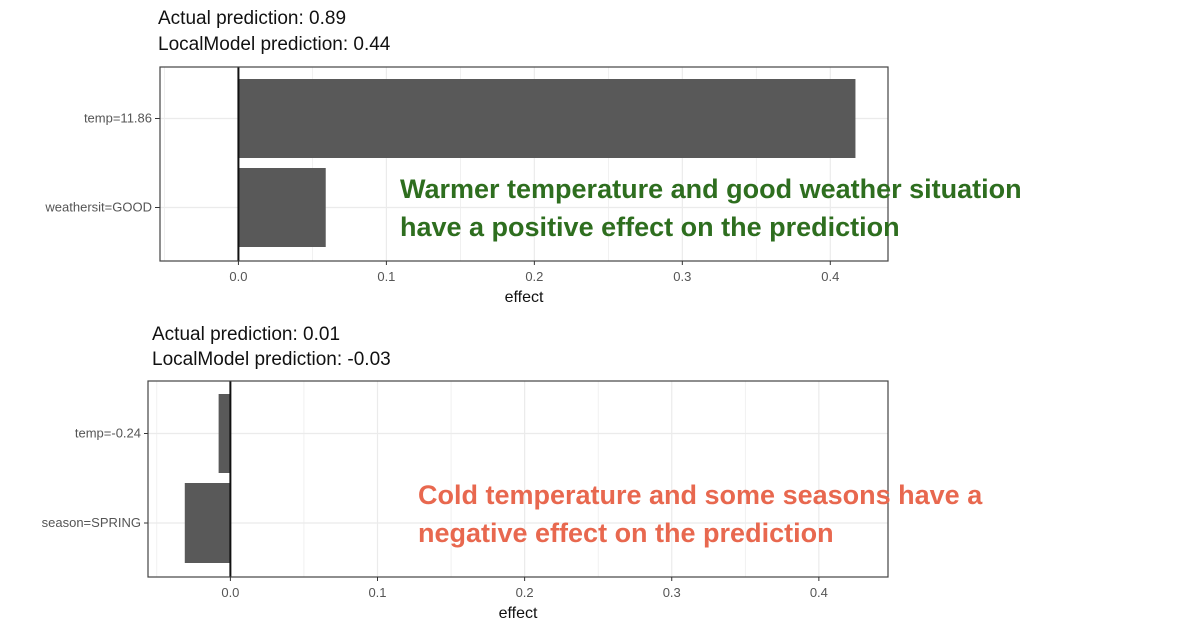 Image resolution: width=1184 pixels, height=638 pixels. What do you see at coordinates (274, 44) in the screenshot?
I see `chart-title-line: LocalModel prediction: 0.44` at bounding box center [274, 44].